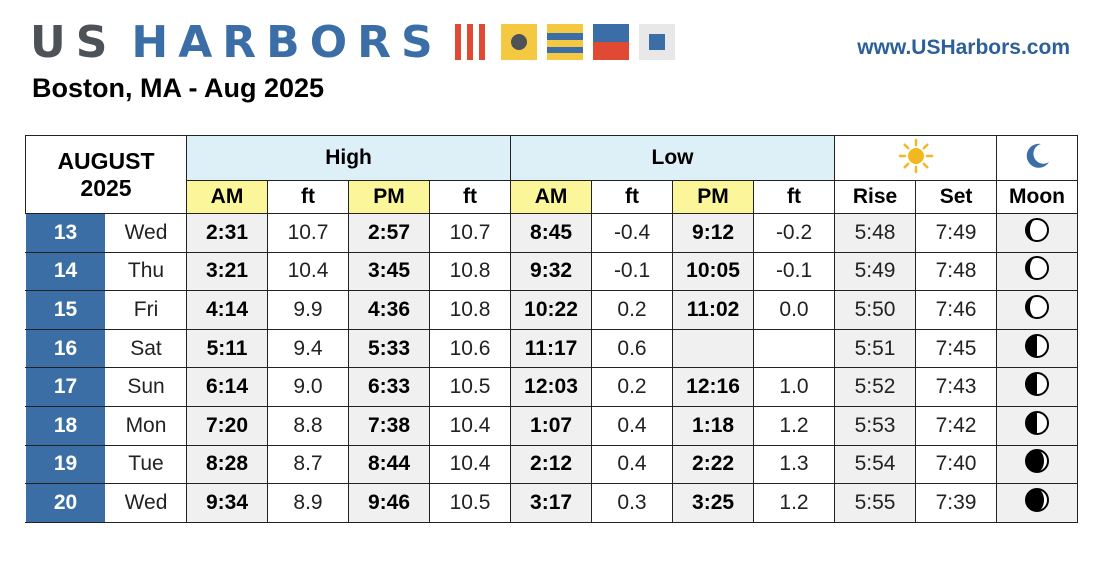 The height and width of the screenshot is (562, 1100). What do you see at coordinates (875, 310) in the screenshot?
I see `sunrise-time: 5:50` at bounding box center [875, 310].